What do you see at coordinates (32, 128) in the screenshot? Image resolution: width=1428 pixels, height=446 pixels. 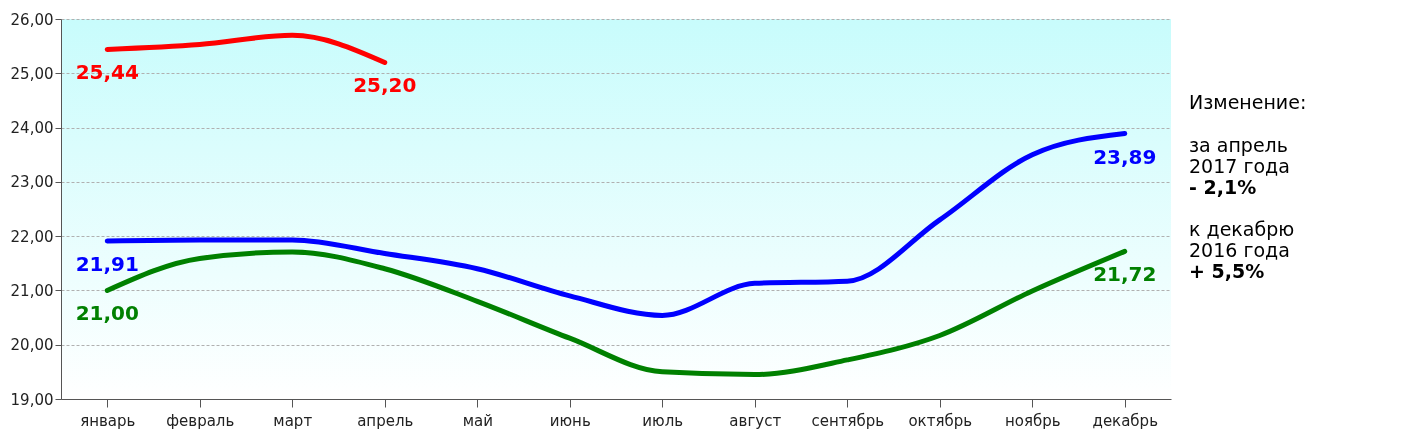 I see `y-tick-label: 24,00` at bounding box center [32, 128].